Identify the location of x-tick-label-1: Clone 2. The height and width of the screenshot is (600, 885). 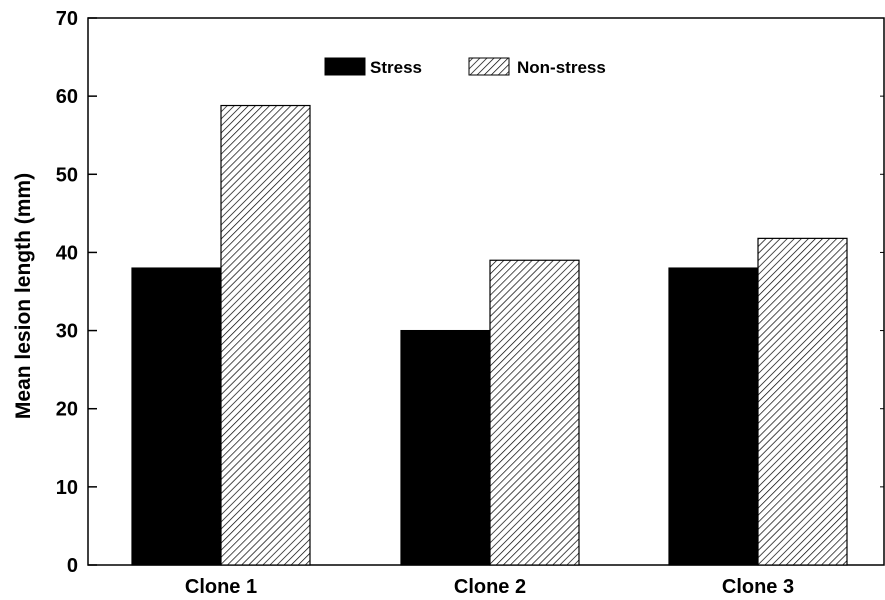
(490, 587).